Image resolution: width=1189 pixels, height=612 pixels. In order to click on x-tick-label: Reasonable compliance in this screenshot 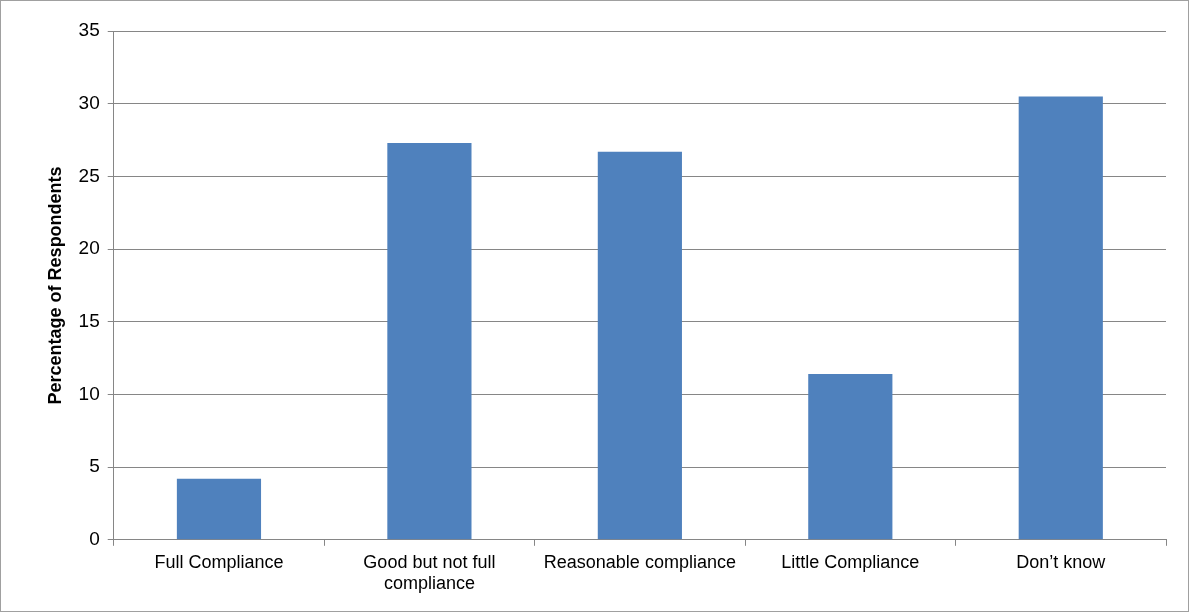, I will do `click(639, 561)`.